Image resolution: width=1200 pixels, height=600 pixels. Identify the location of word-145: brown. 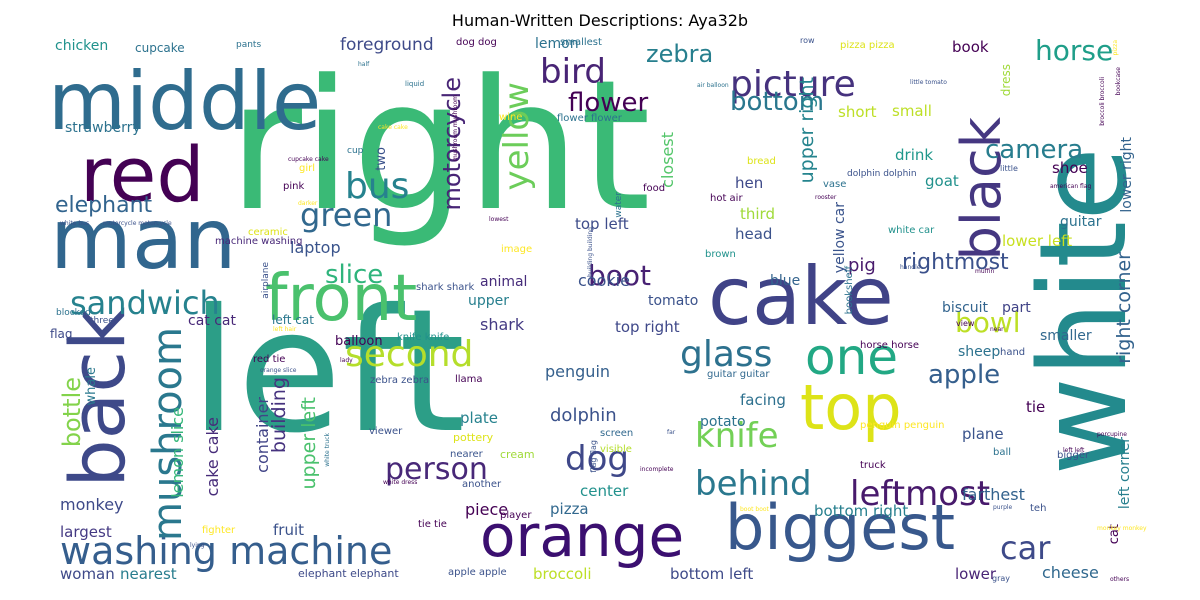
(720, 254).